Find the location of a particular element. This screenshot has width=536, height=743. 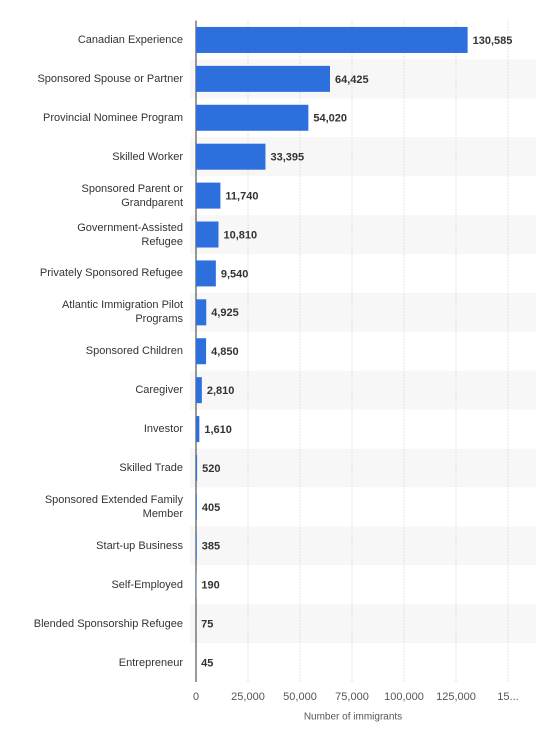

y-tick-label: Canadian Experience is located at coordinates (130, 39).